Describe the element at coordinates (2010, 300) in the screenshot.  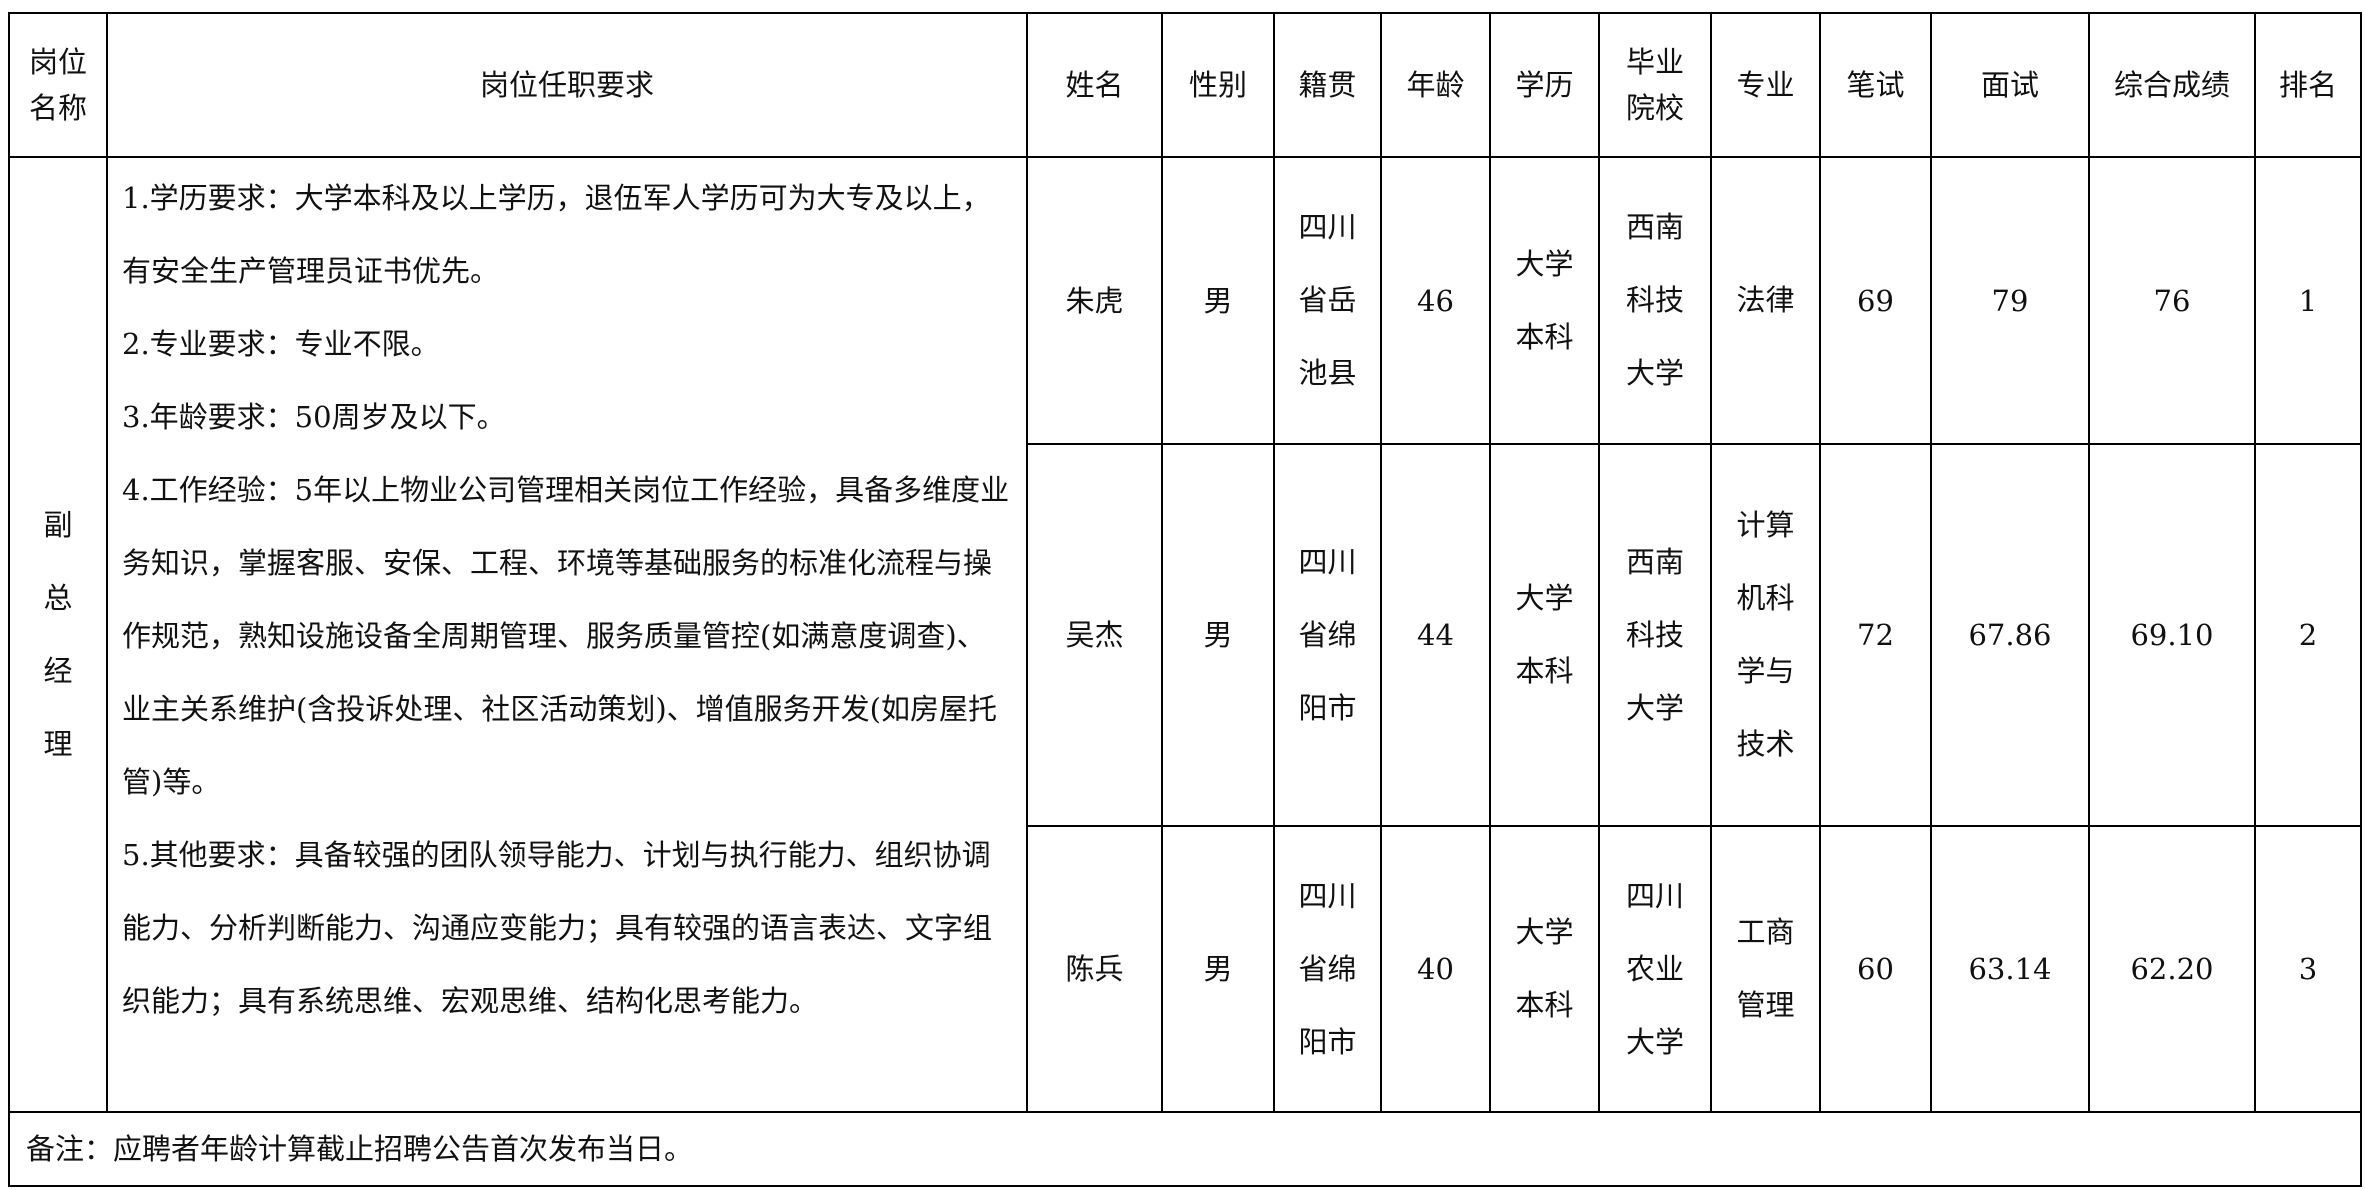
I see `interview-cell: 79` at that location.